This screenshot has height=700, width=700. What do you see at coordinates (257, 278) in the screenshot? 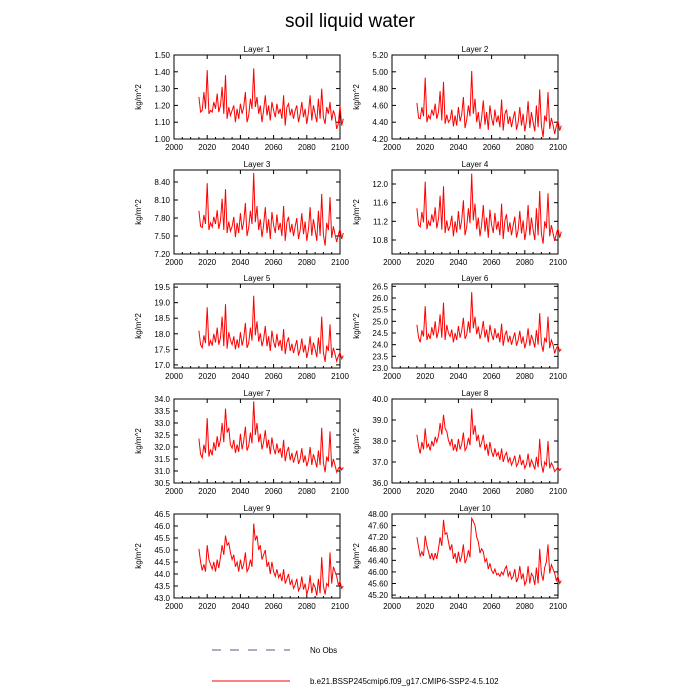
I see `panel-title: Layer 5` at bounding box center [257, 278].